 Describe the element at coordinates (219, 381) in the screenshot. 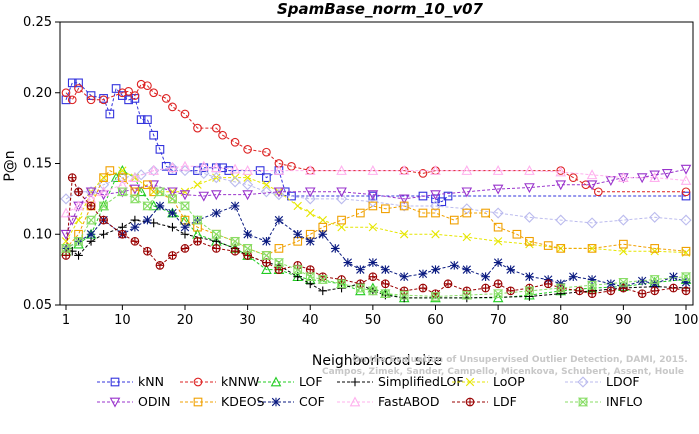

I see `legend-item-kNNW: kNNW` at that location.